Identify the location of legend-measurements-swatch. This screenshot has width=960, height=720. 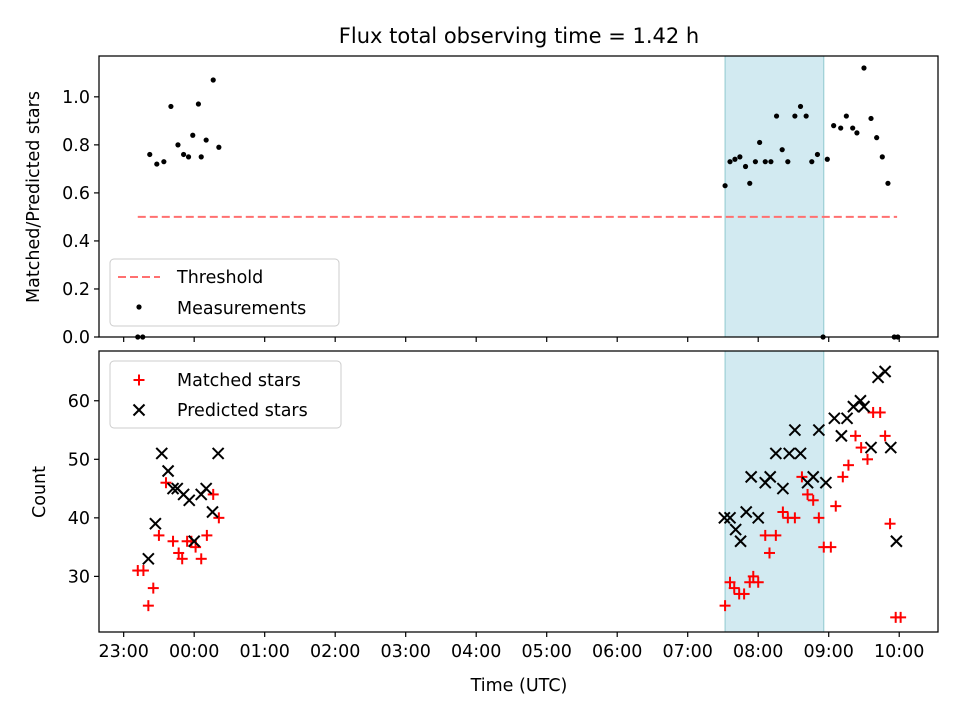
(139, 307).